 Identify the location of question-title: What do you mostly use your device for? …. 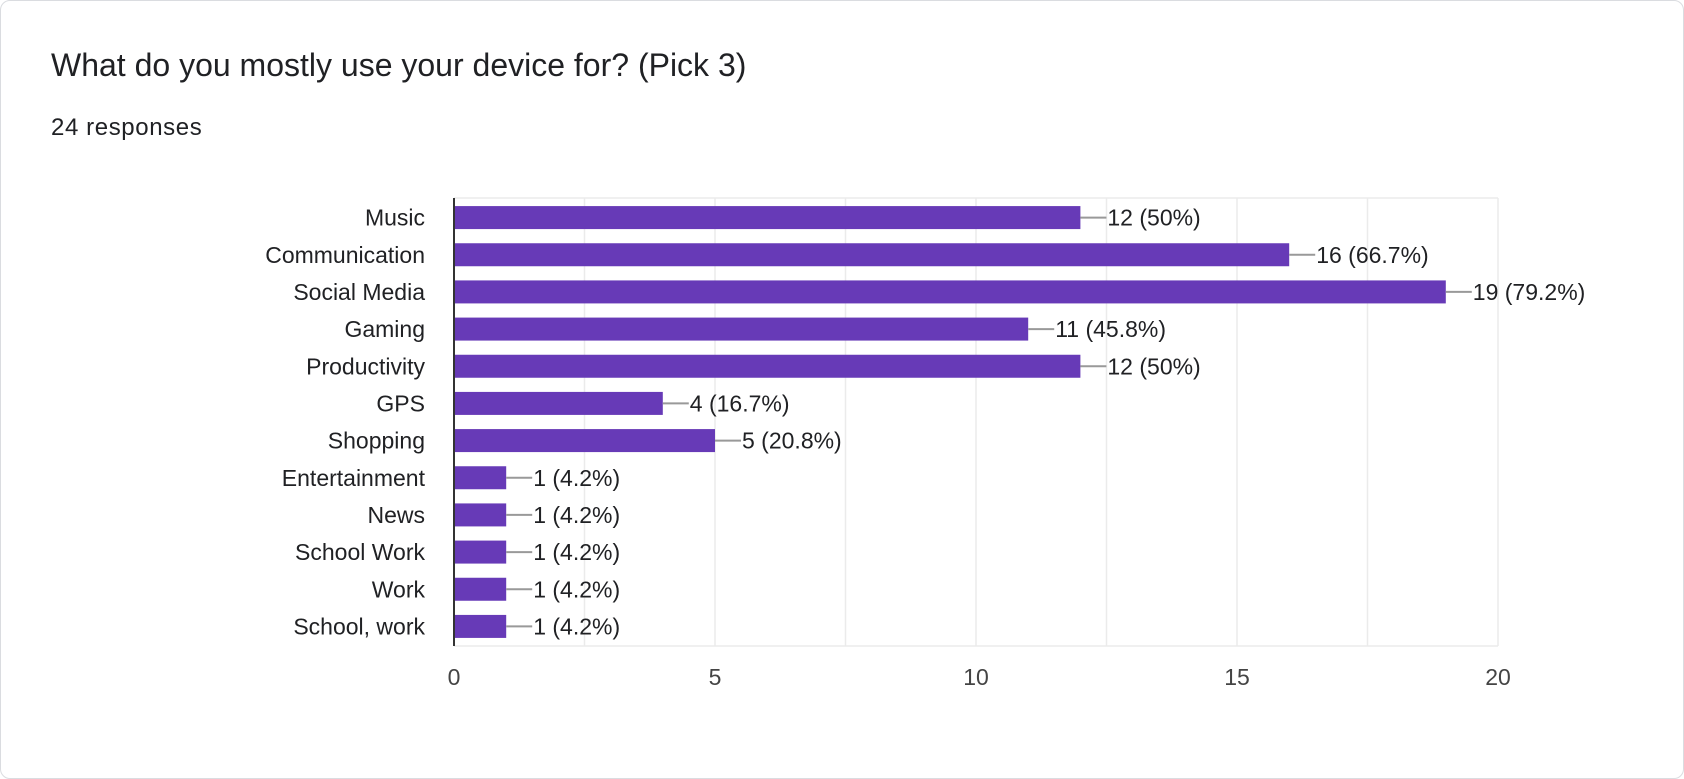
(399, 65).